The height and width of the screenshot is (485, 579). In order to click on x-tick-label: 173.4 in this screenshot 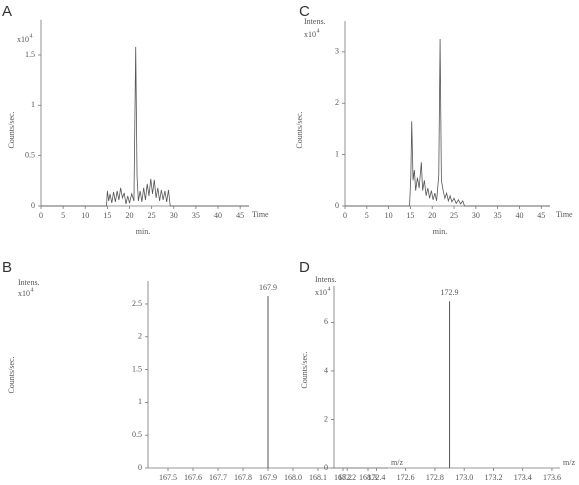, I will do `click(523, 477)`.